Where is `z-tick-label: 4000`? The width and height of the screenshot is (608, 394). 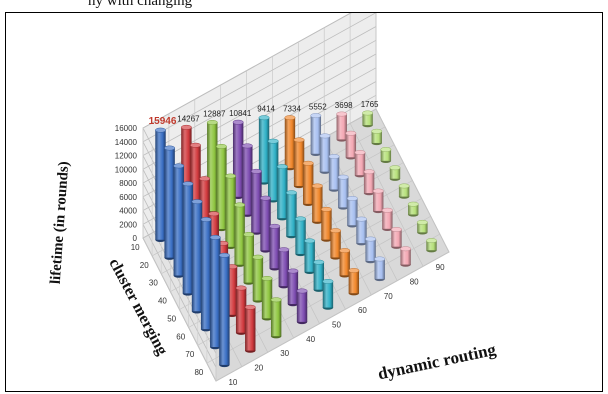
z-tick-label: 4000 is located at coordinates (128, 211).